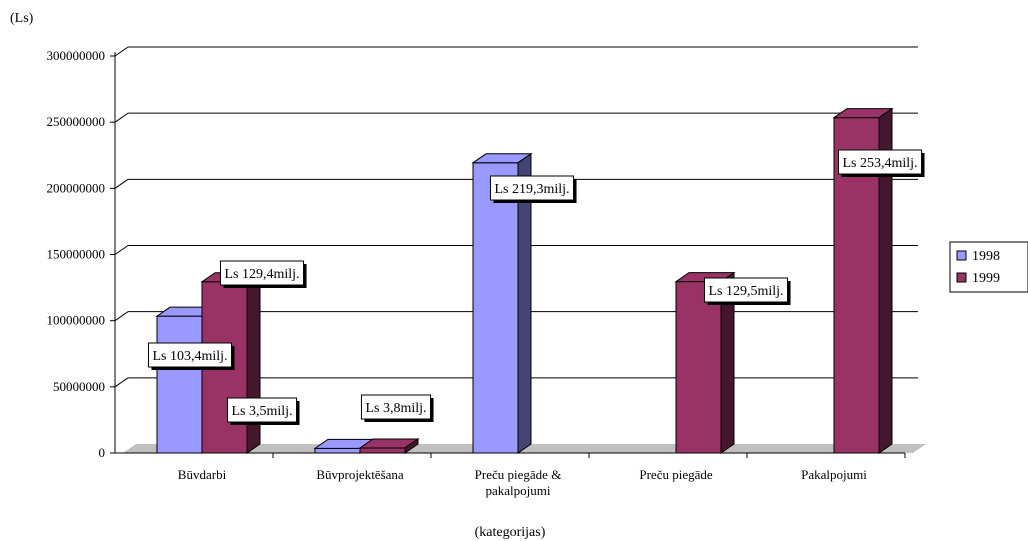 The height and width of the screenshot is (541, 1028). Describe the element at coordinates (986, 278) in the screenshot. I see `legend-label: 1999` at that location.